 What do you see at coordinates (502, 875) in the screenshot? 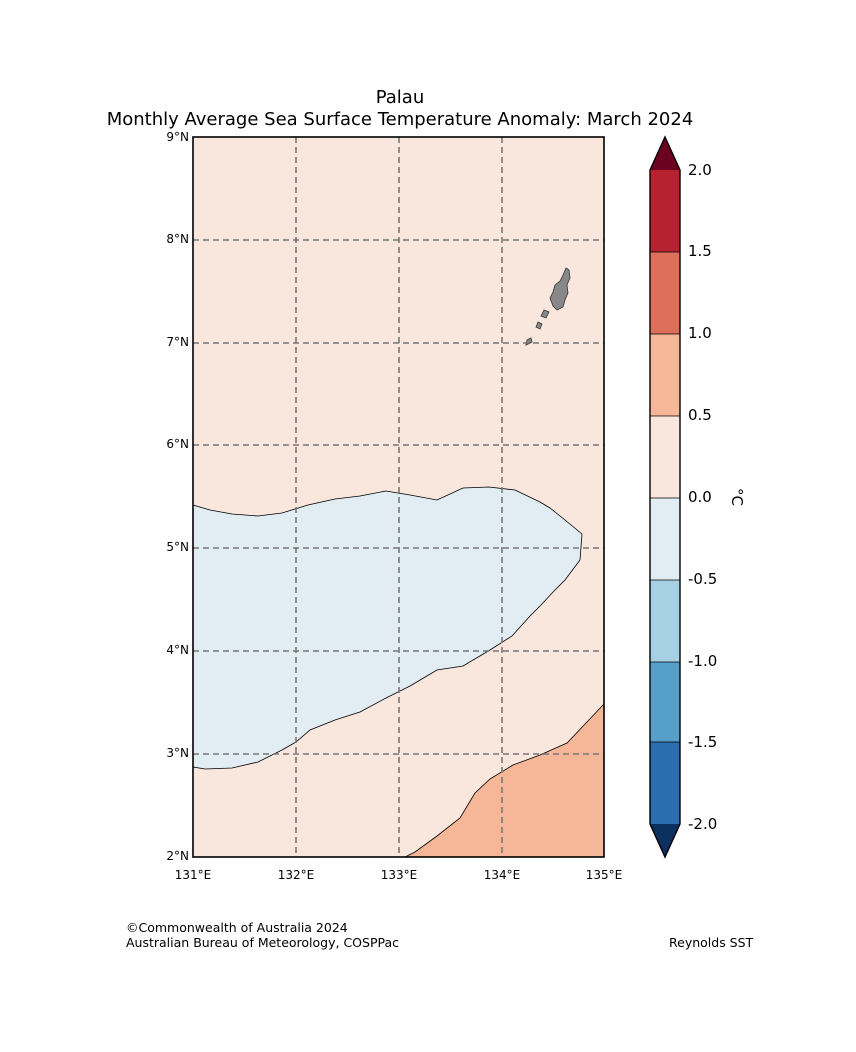
I see `lon-label: 134°E` at bounding box center [502, 875].